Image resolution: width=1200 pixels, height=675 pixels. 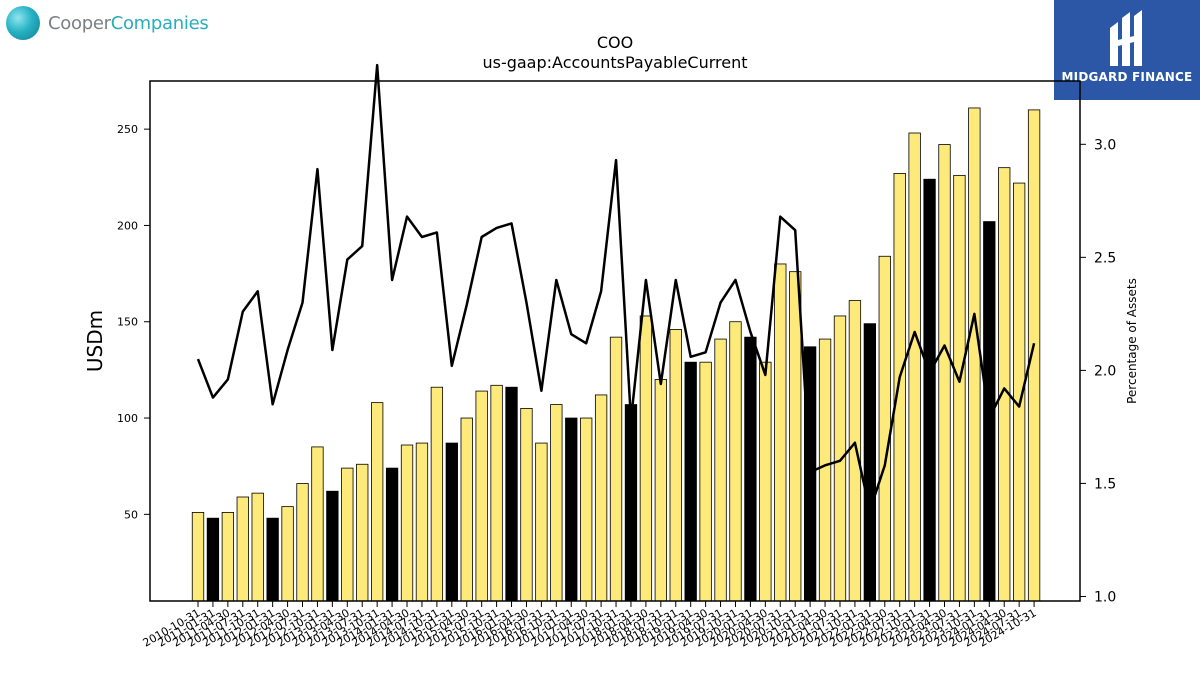 What do you see at coordinates (131, 514) in the screenshot?
I see `y-tick-label: 50` at bounding box center [131, 514].